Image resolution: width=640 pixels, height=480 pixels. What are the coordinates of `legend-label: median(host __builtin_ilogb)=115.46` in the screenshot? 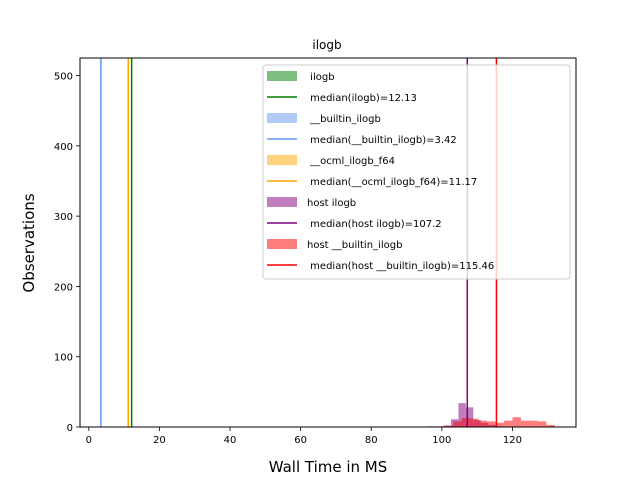 It's located at (400, 266).